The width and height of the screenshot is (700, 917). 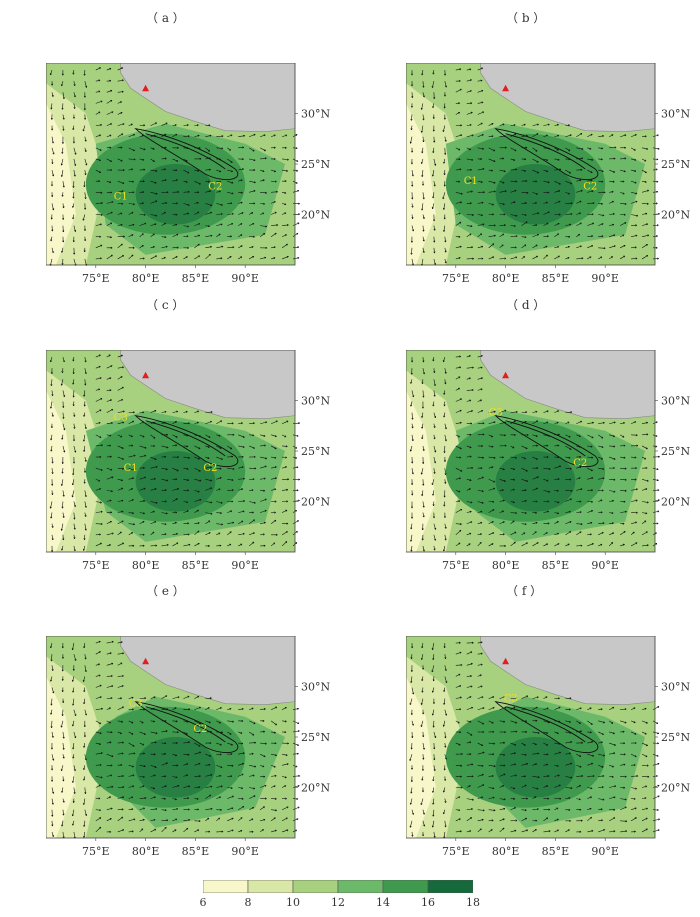 What do you see at coordinates (605, 278) in the screenshot?
I see `lon-tick-bottom: 90°E` at bounding box center [605, 278].